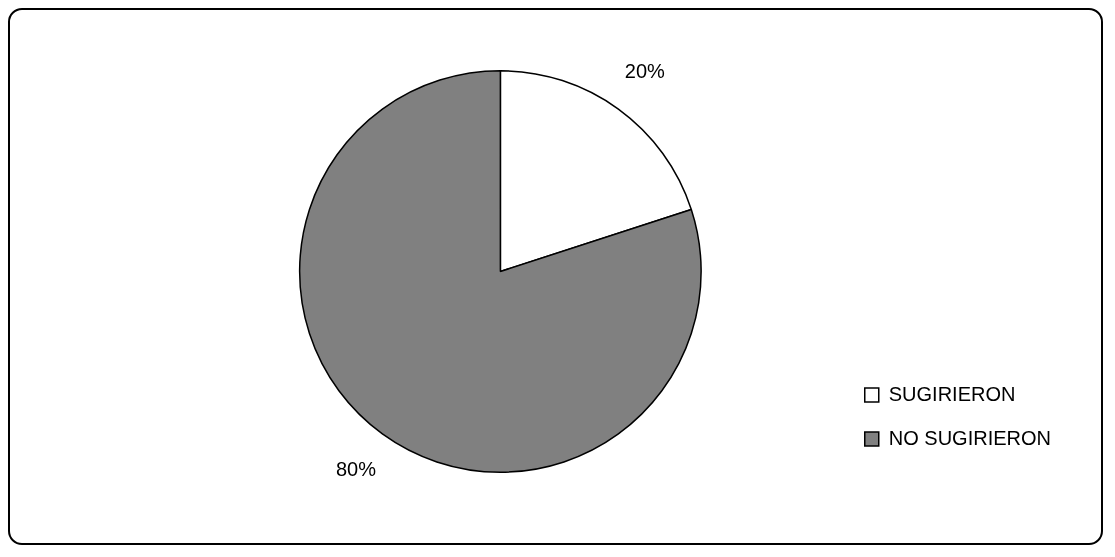 The height and width of the screenshot is (557, 1115). I want to click on legend-label: SUGIRIERON, so click(952, 393).